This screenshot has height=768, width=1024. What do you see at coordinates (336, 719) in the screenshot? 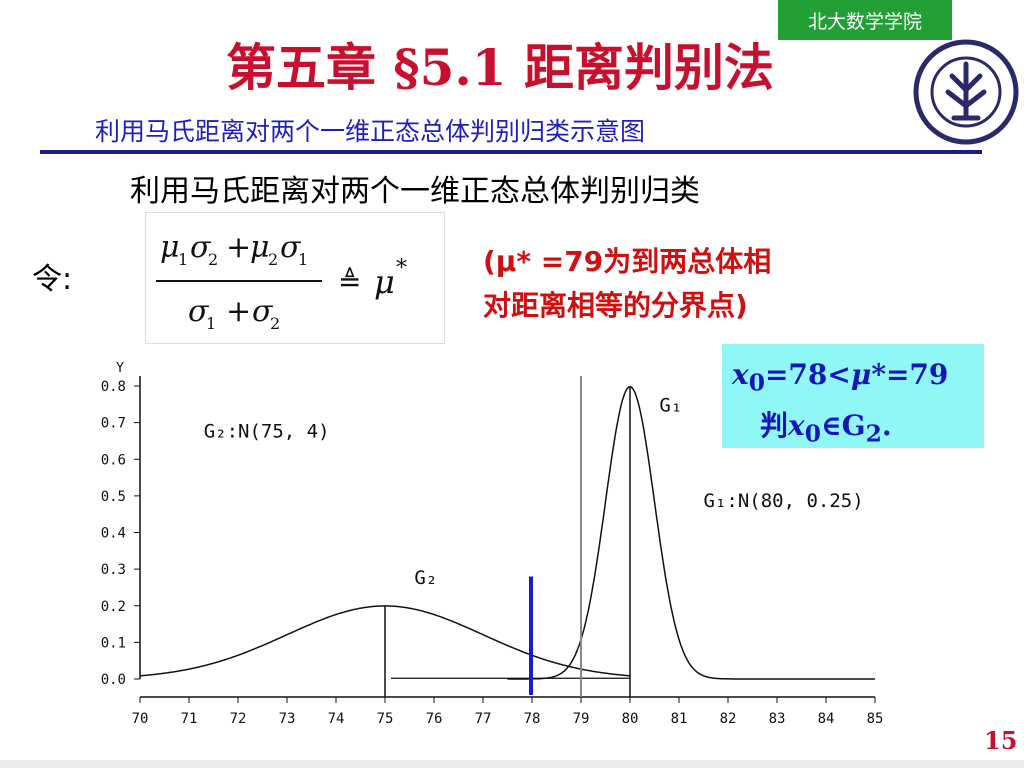
I see `x-tick-label: 74` at bounding box center [336, 719].